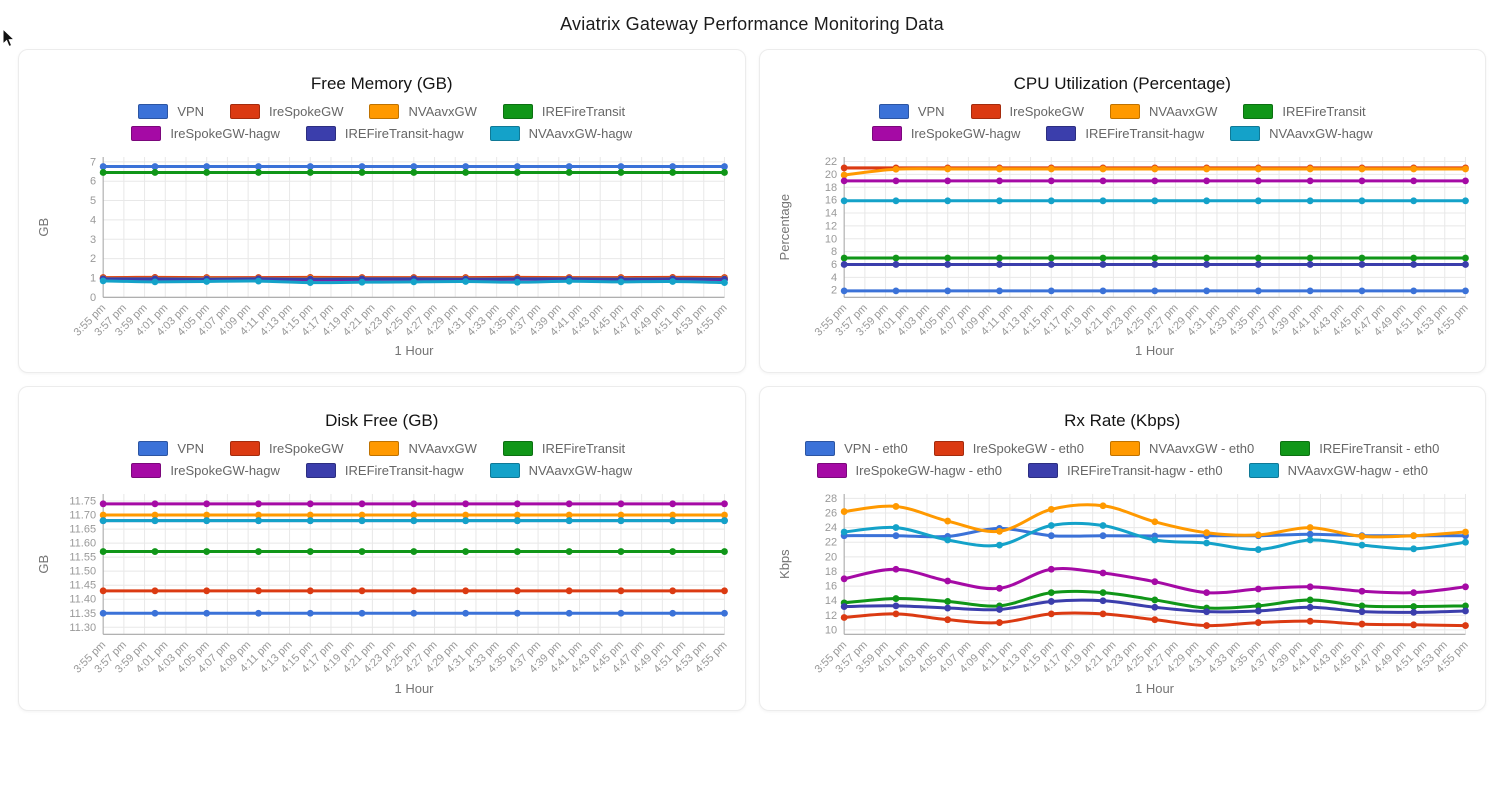  I want to click on legend-label: IreSpokeGW, so click(306, 449).